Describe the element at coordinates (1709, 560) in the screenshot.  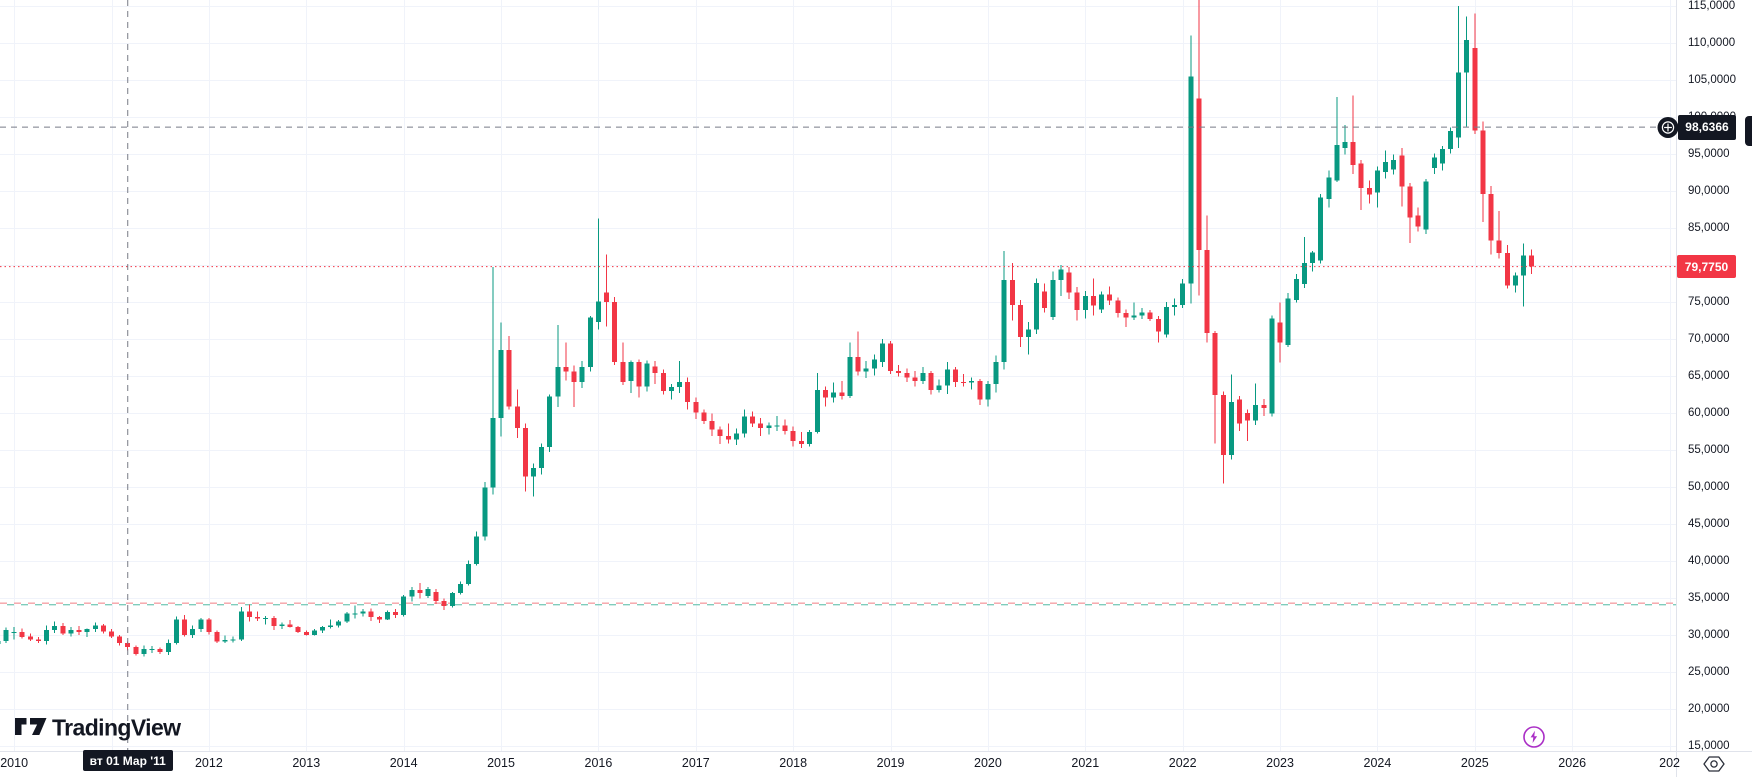
I see `price-tick-label: 40,0000` at that location.